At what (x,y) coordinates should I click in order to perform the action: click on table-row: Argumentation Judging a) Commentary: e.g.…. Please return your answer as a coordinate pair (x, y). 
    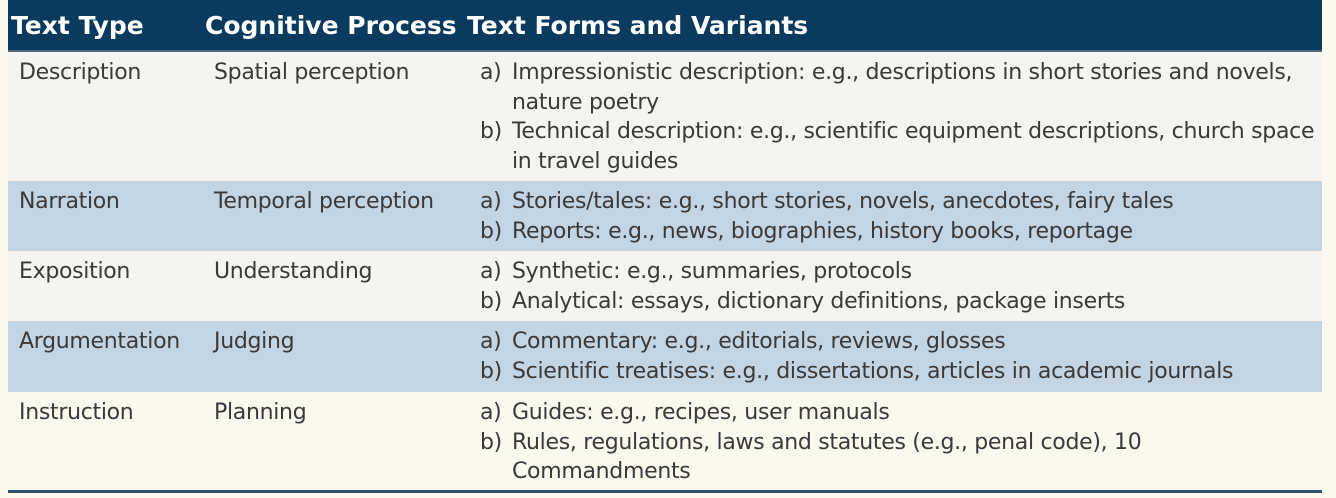
    Looking at the image, I should click on (665, 356).